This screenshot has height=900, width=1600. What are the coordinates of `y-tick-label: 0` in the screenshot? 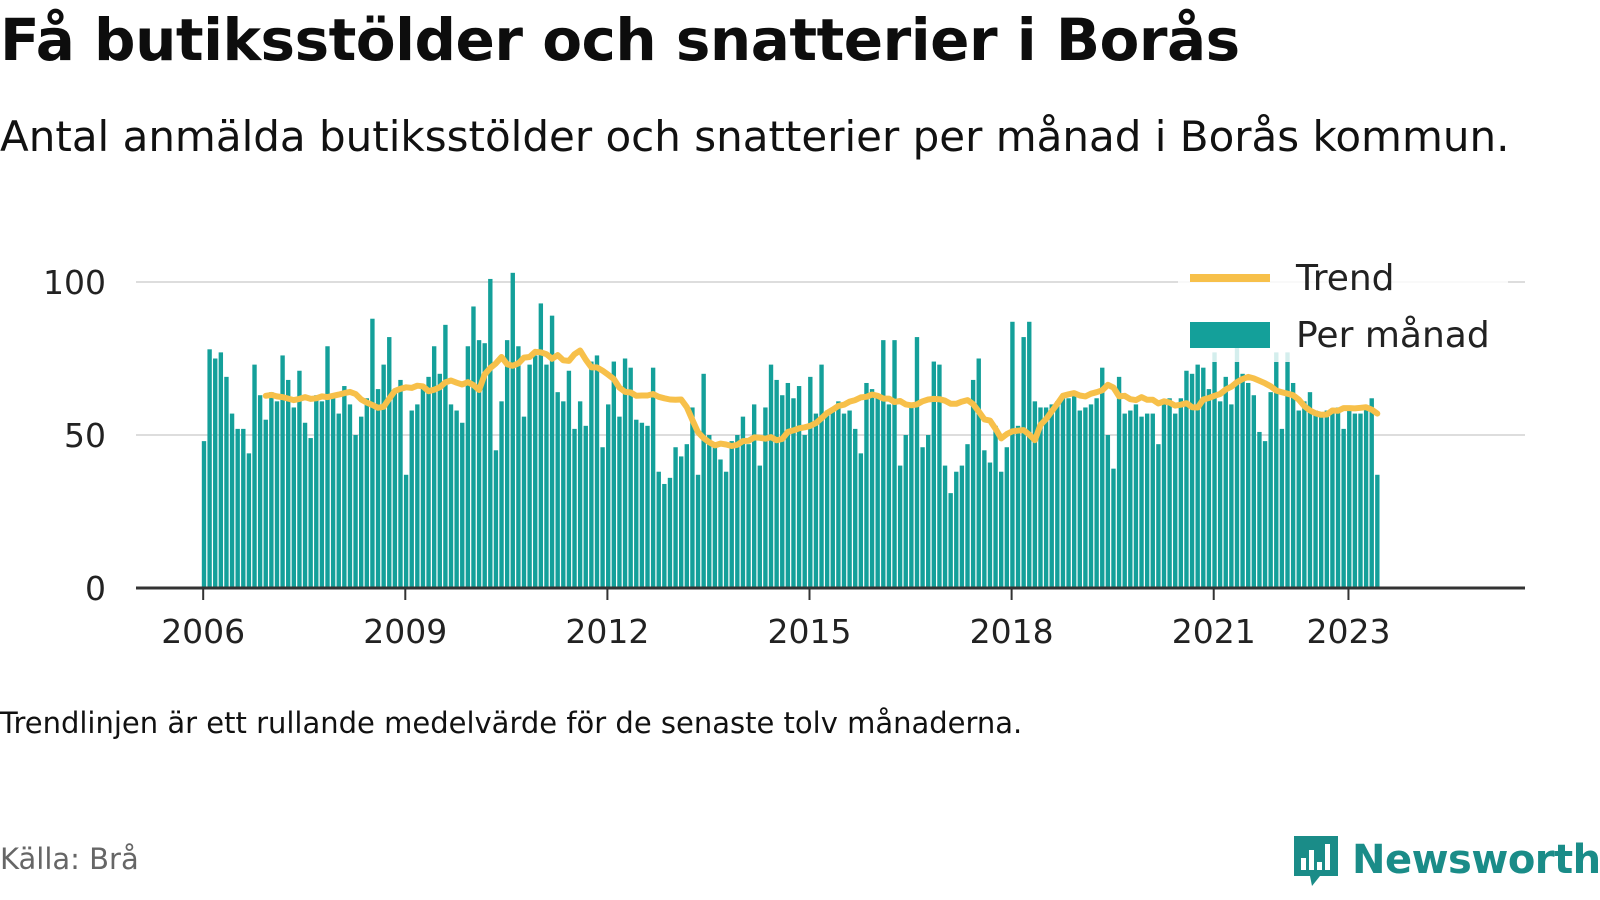 It's located at (95, 588).